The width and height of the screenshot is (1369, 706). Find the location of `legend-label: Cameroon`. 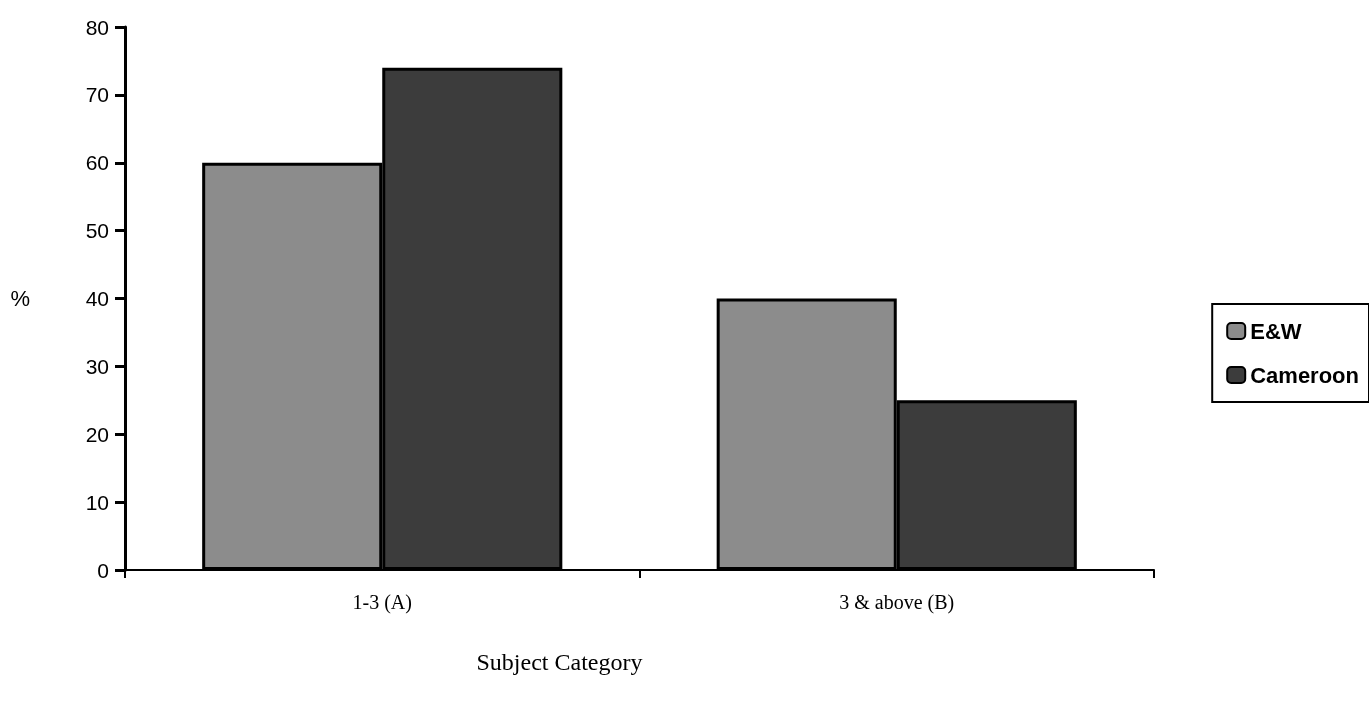

legend-label: Cameroon is located at coordinates (1304, 375).